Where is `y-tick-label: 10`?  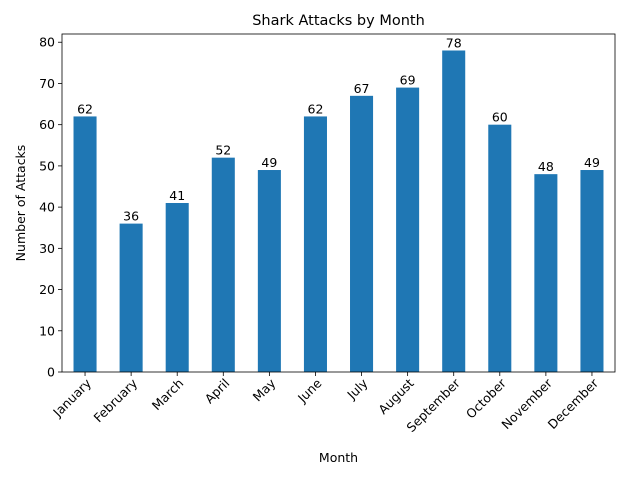
y-tick-label: 10 is located at coordinates (47, 330).